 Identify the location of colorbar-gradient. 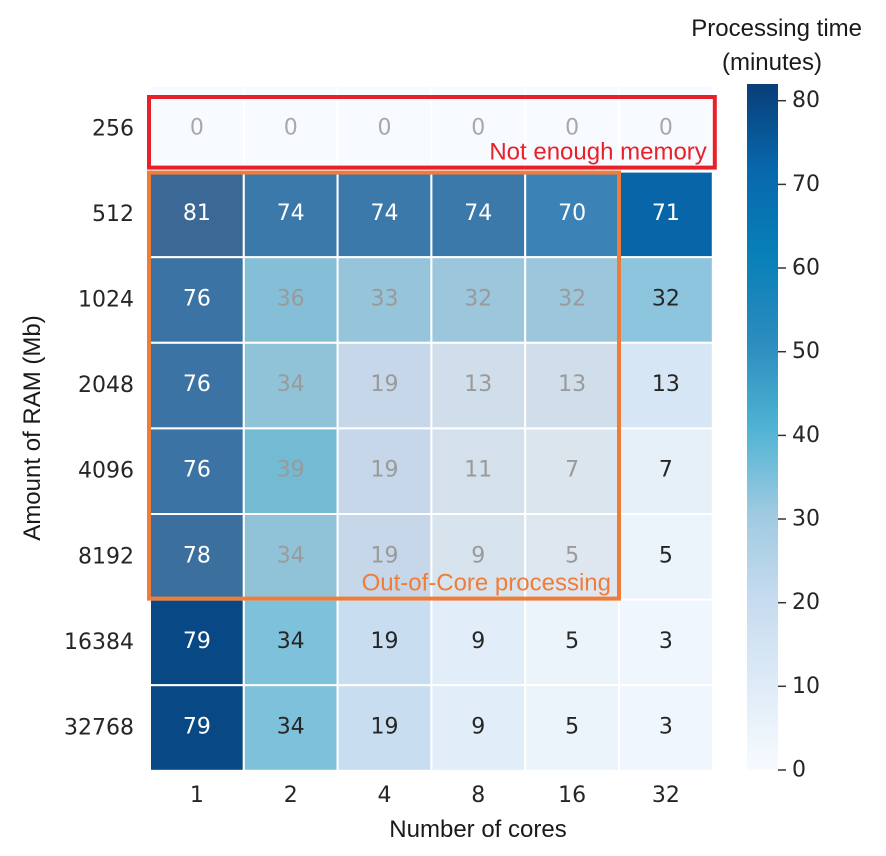
(762, 427).